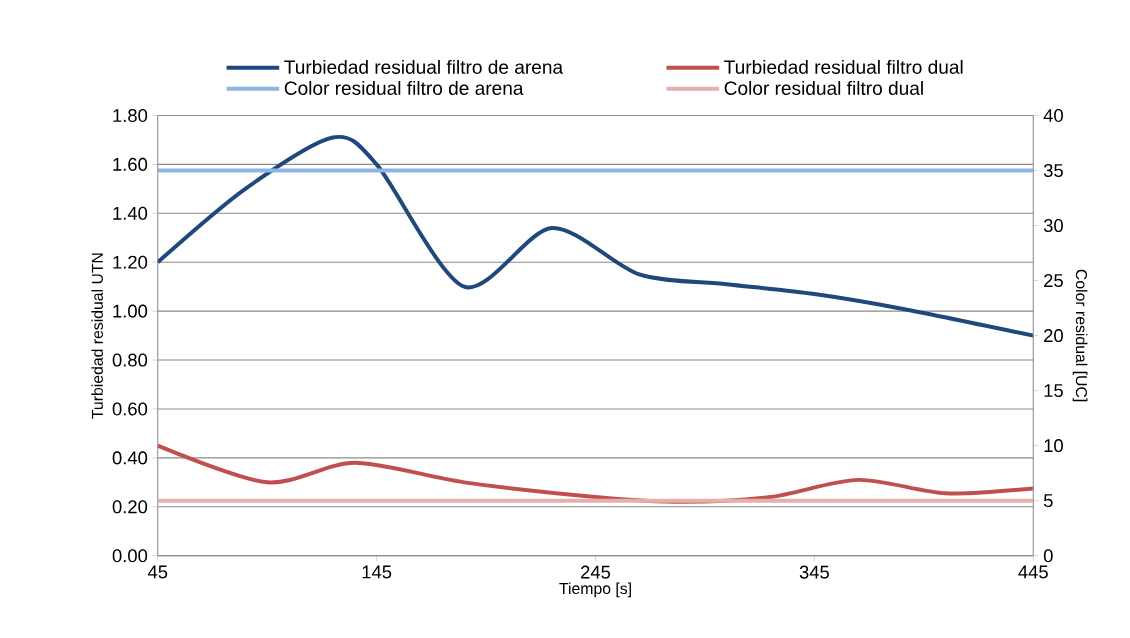  What do you see at coordinates (1053, 116) in the screenshot?
I see `y2-tick-label: 40` at bounding box center [1053, 116].